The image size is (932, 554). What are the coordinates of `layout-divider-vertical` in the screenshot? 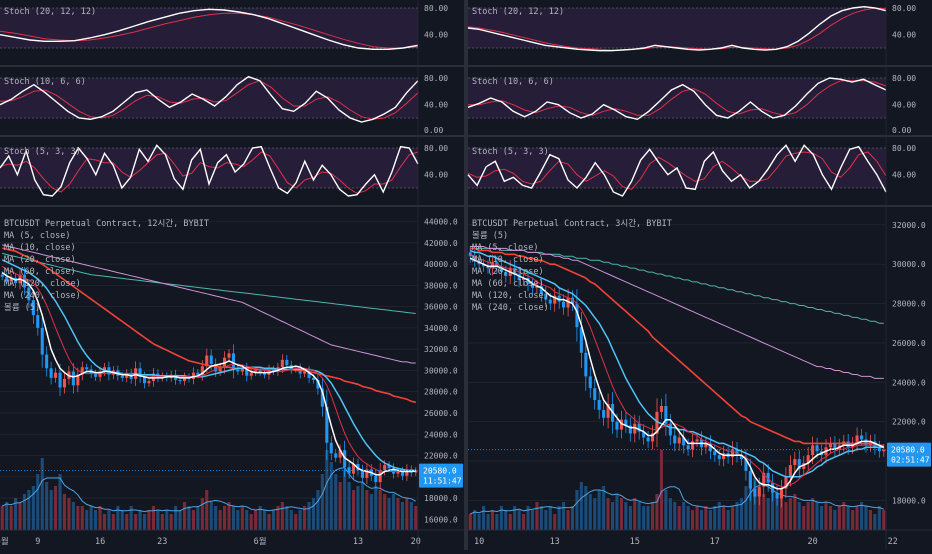 It's located at (466, 275).